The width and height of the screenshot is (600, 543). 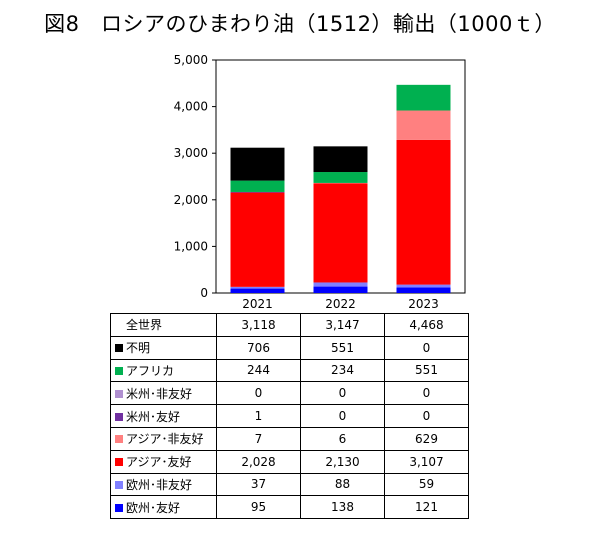 I want to click on data-label: 3,147, so click(x=342, y=325).